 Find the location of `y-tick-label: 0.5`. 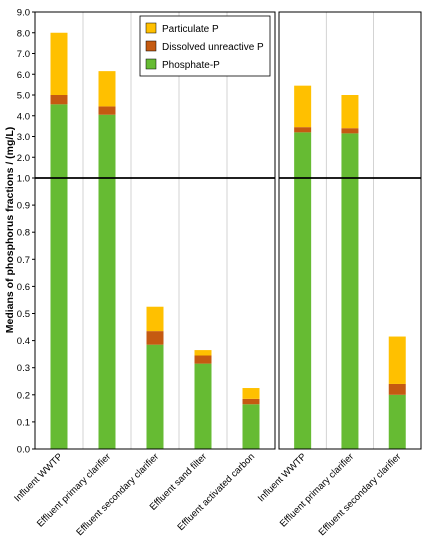

y-tick-label: 0.5 is located at coordinates (23, 314).